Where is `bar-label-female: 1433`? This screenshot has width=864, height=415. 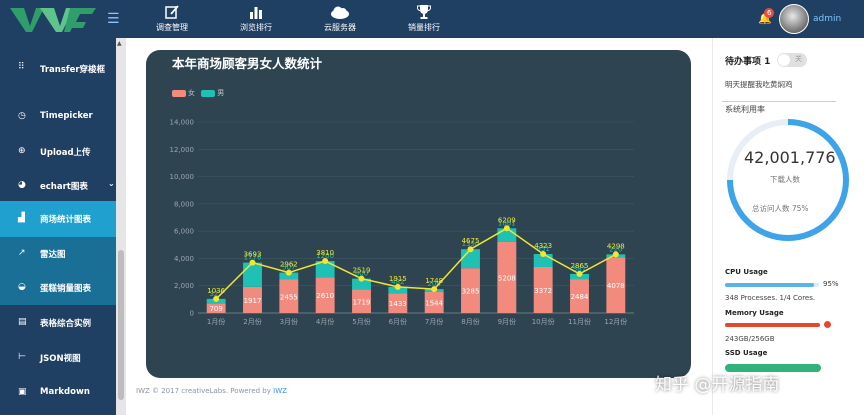
bar-label-female: 1433 is located at coordinates (398, 304).